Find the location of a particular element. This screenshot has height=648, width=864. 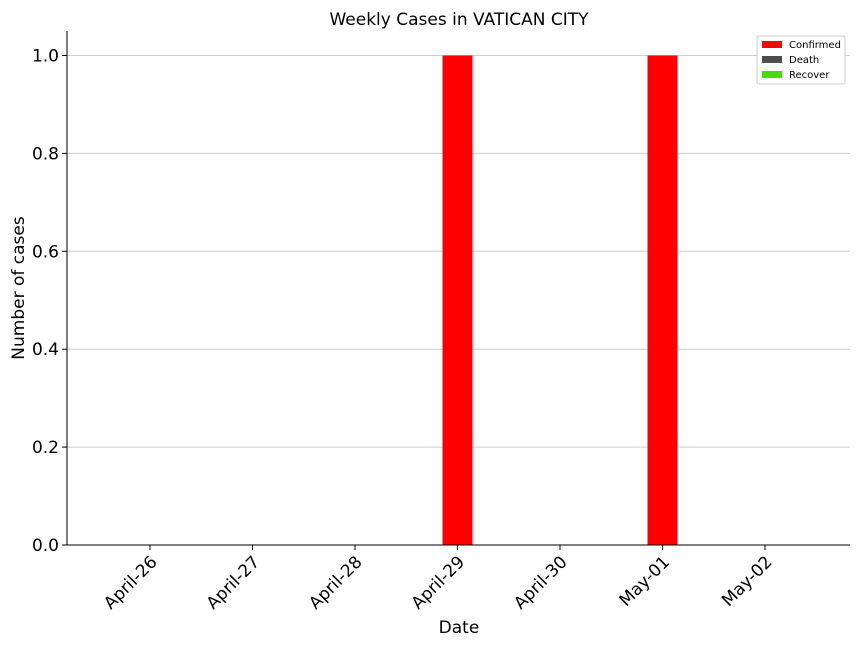

y-tick-label-2: 0.4 is located at coordinates (45, 350).